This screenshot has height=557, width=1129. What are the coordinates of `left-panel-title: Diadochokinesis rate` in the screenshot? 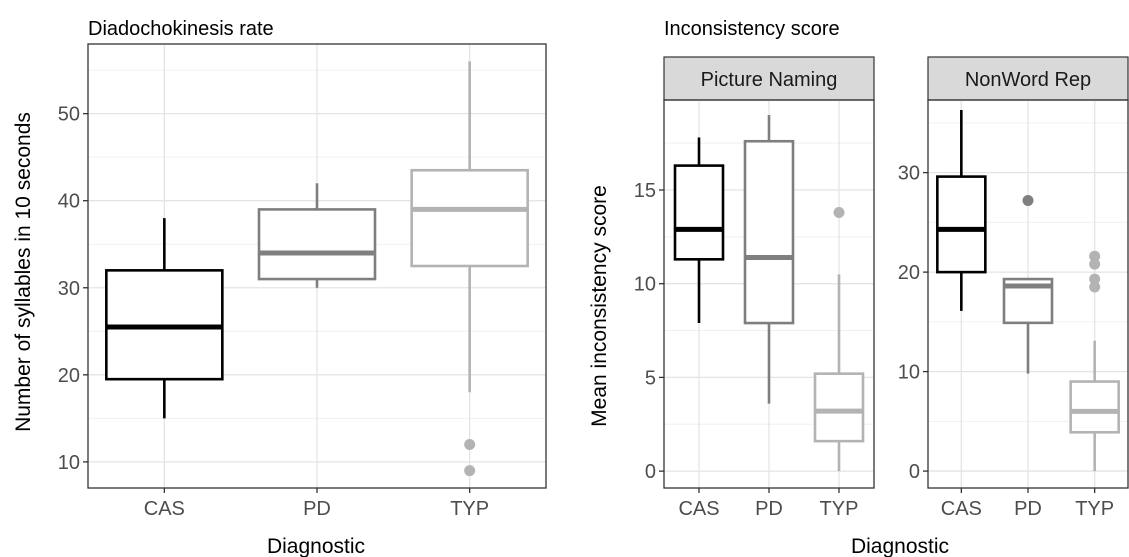 It's located at (181, 29).